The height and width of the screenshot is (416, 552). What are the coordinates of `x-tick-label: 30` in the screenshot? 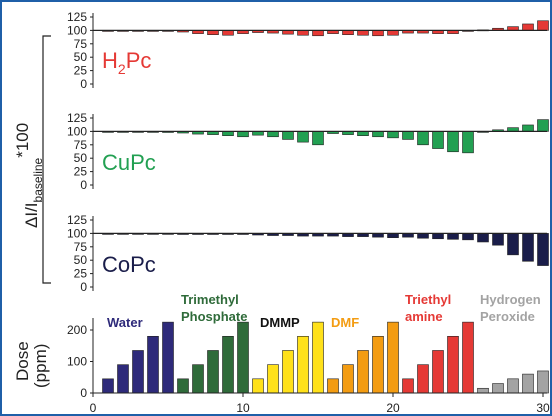 It's located at (543, 408).